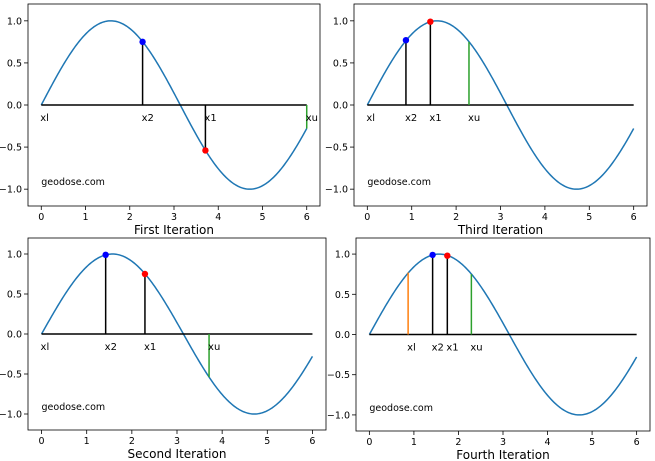  I want to click on chart-title: Fourth Iteration, so click(502, 454).